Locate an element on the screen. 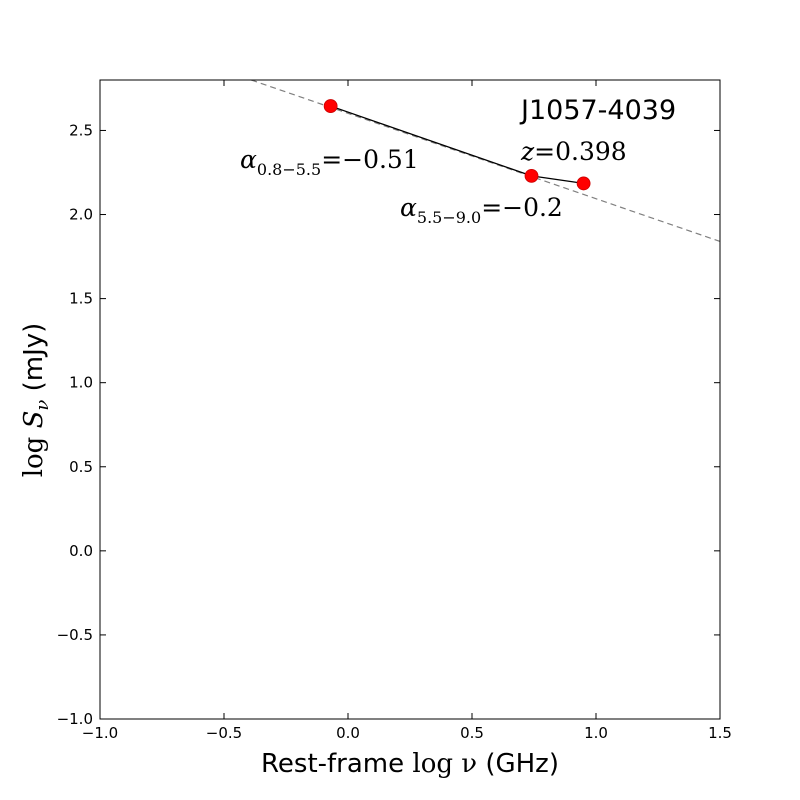 The width and height of the screenshot is (800, 800). redshift-label: z=0.398 is located at coordinates (573, 151).